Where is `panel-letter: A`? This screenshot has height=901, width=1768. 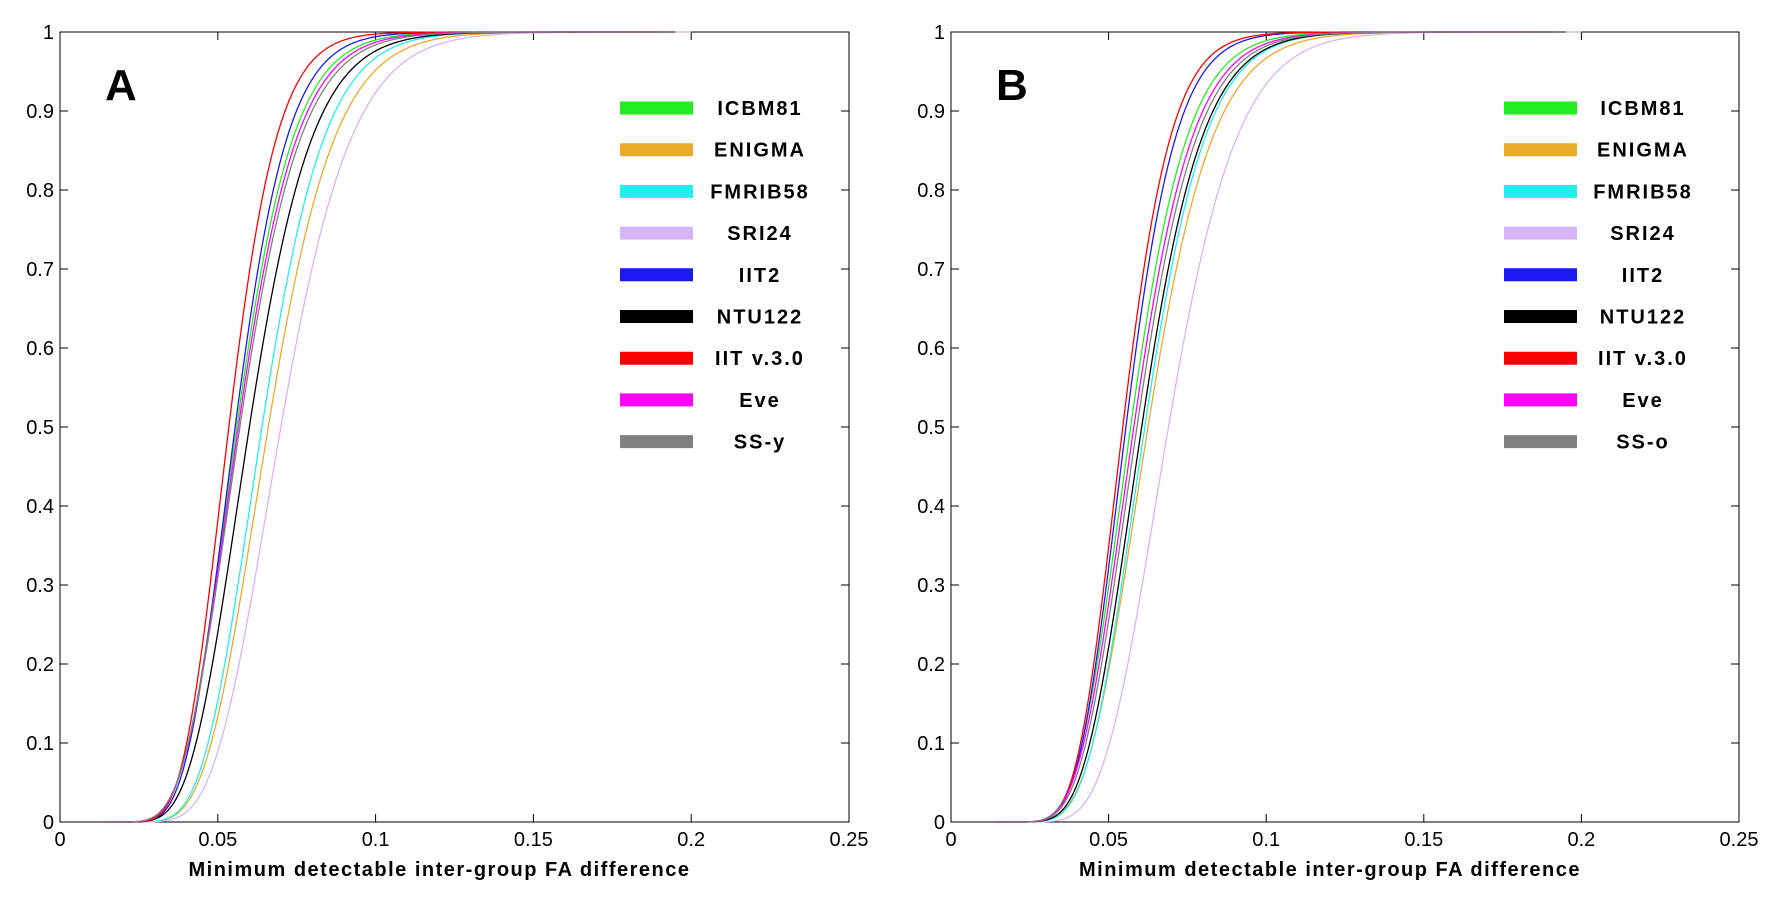
panel-letter: A is located at coordinates (121, 85).